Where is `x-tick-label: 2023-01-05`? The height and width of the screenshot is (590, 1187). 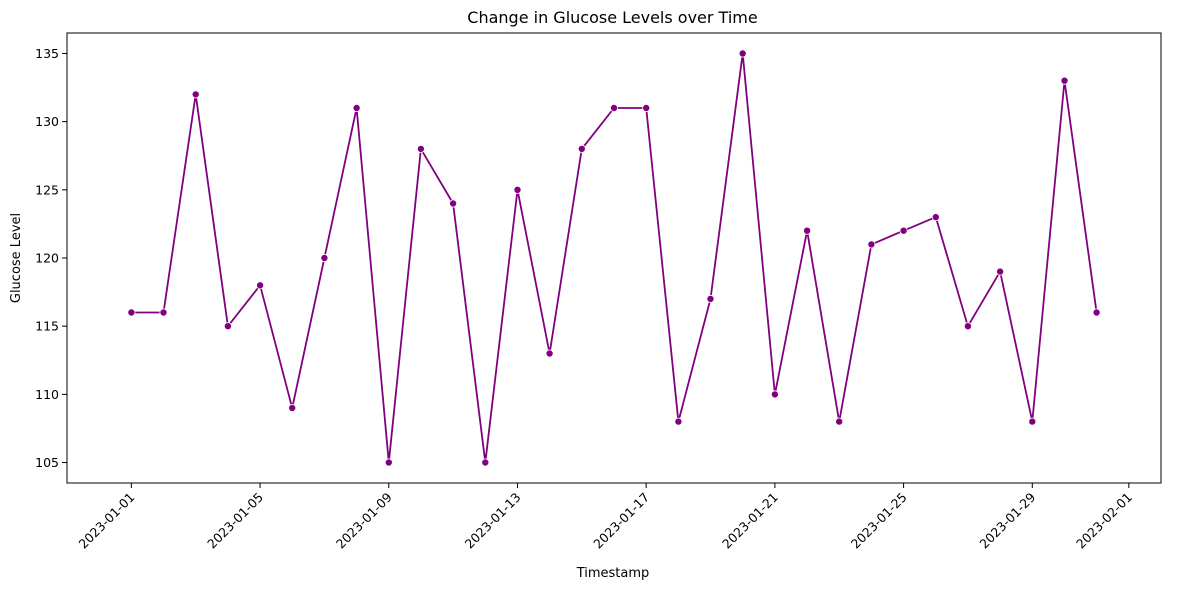 x-tick-label: 2023-01-05 is located at coordinates (235, 521).